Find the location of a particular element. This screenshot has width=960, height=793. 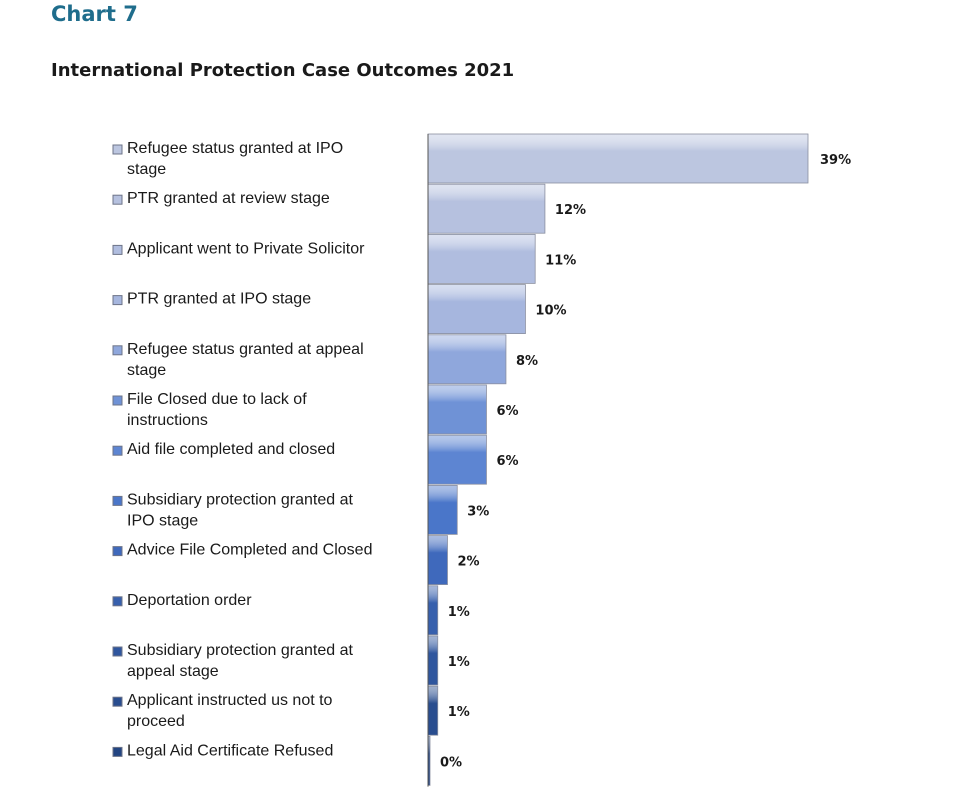

category-label: Applicant instructed us not to proceed is located at coordinates (230, 711).